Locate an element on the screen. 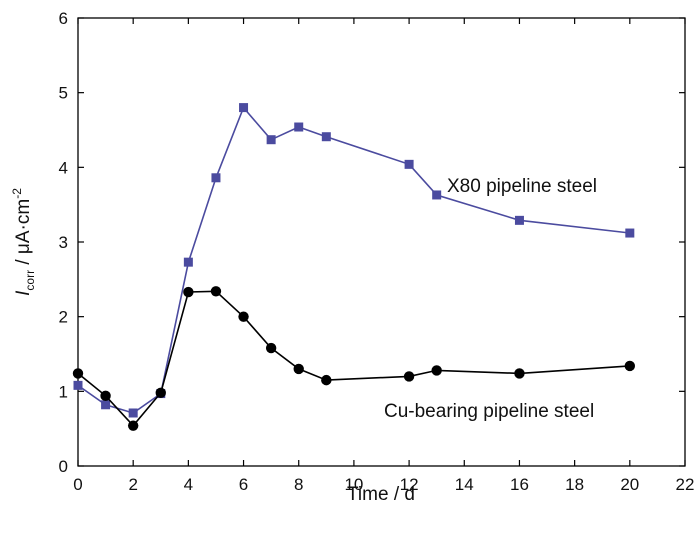 The height and width of the screenshot is (535, 700). y-tick-label: 3 is located at coordinates (63, 242).